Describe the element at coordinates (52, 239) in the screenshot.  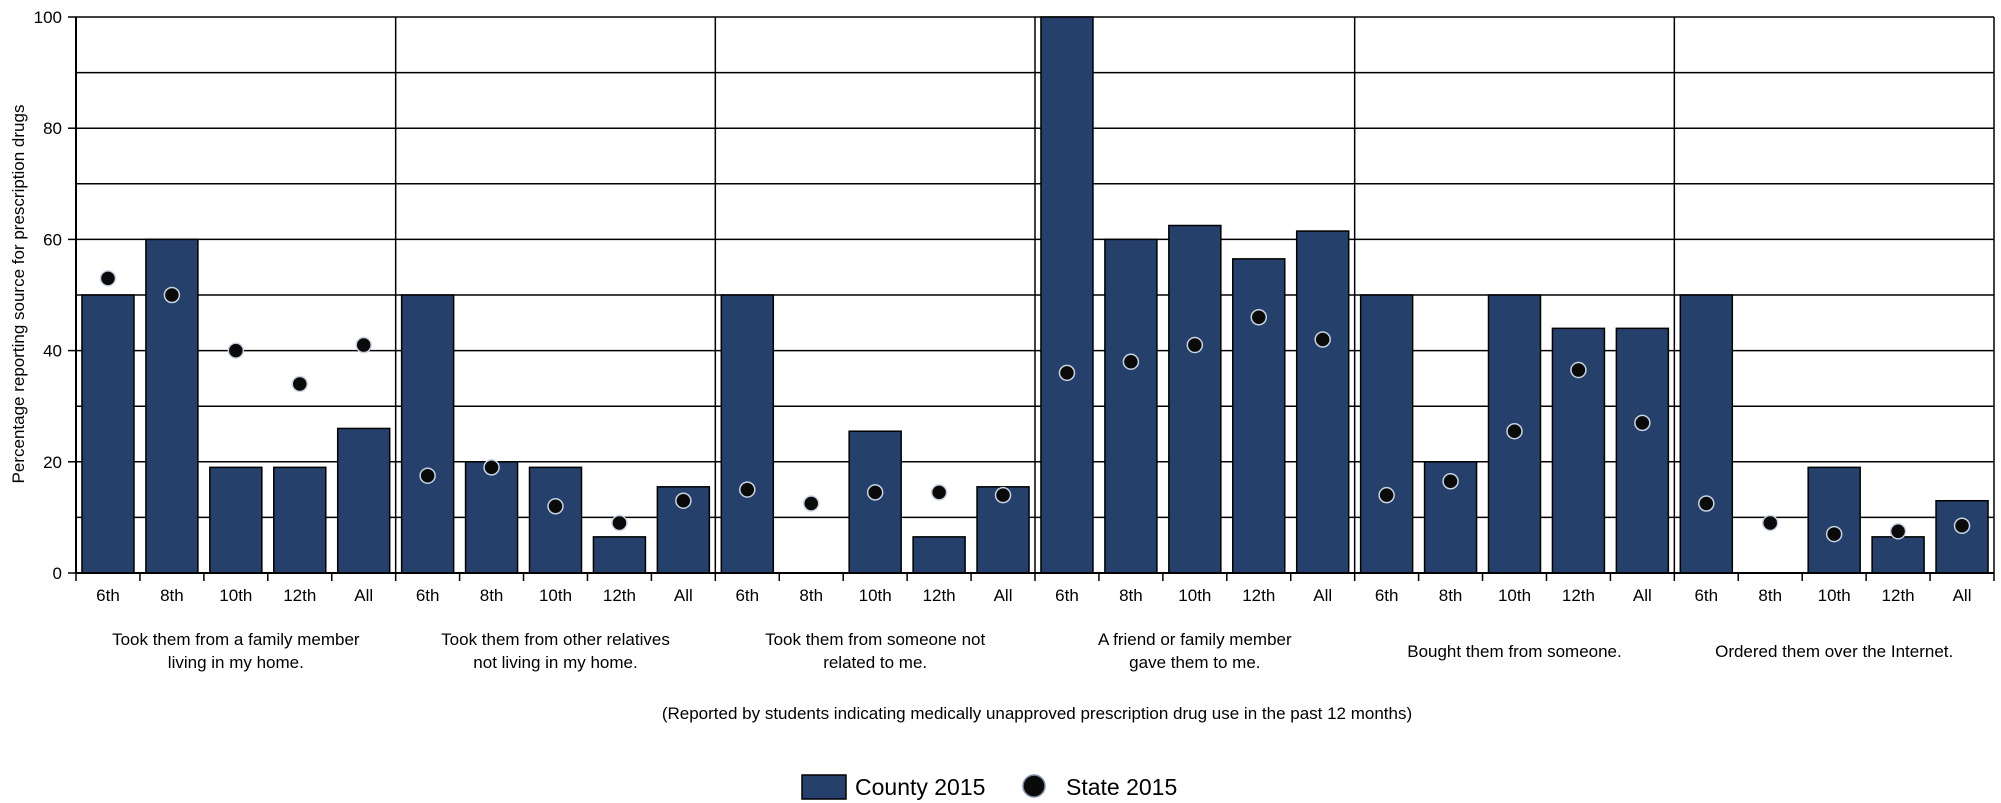
I see `y-tick-label: 60` at that location.